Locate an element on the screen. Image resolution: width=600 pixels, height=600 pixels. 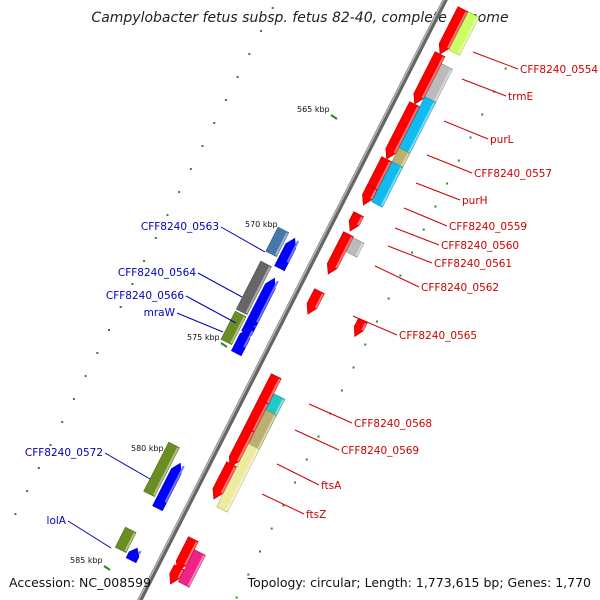
gene-label: CFF8240_0566 is located at coordinates (145, 296).